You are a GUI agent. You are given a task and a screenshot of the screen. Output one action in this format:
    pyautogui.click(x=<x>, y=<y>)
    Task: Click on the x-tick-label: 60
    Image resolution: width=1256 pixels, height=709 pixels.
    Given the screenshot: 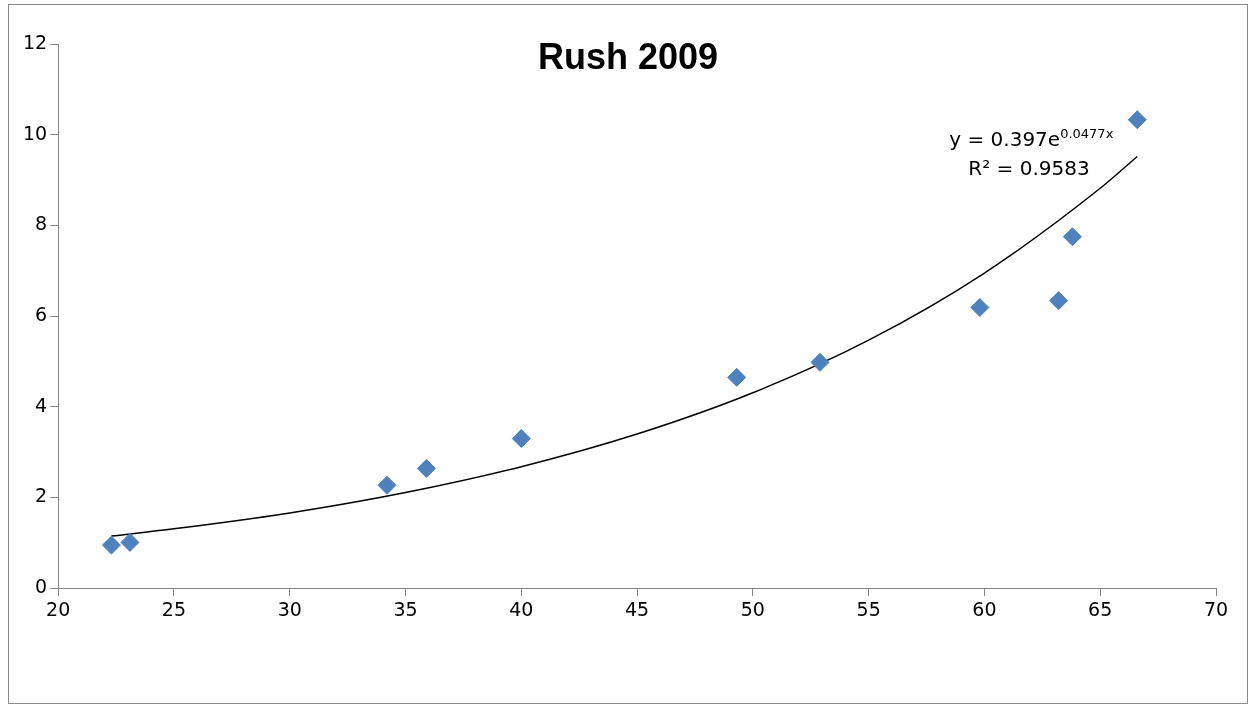 What is the action you would take?
    pyautogui.click(x=984, y=608)
    